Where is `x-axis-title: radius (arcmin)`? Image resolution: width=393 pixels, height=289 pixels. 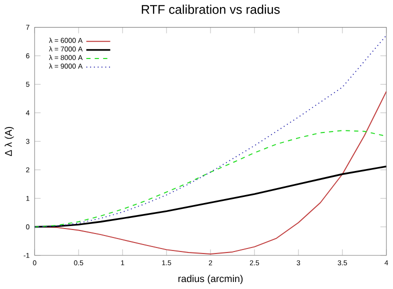 x-axis-title: radius (arcmin) is located at coordinates (210, 279).